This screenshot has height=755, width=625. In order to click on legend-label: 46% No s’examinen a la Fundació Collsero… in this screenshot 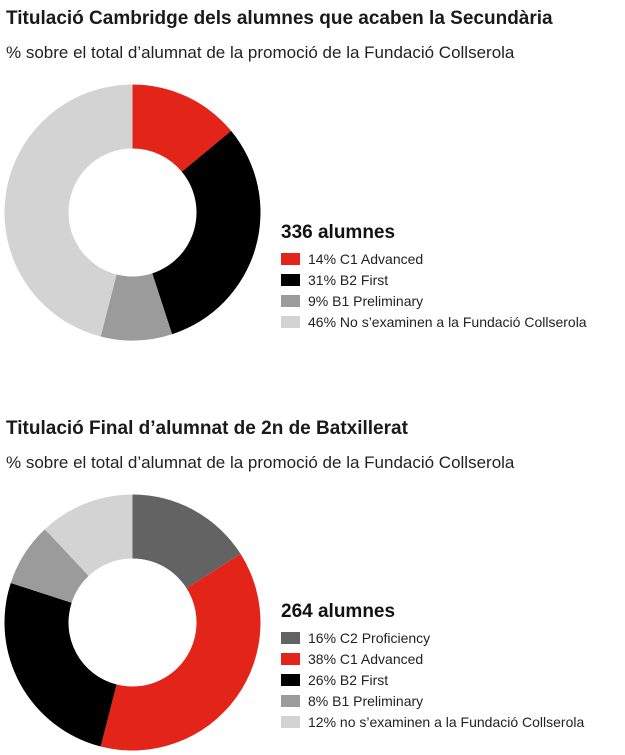, I will do `click(447, 321)`.